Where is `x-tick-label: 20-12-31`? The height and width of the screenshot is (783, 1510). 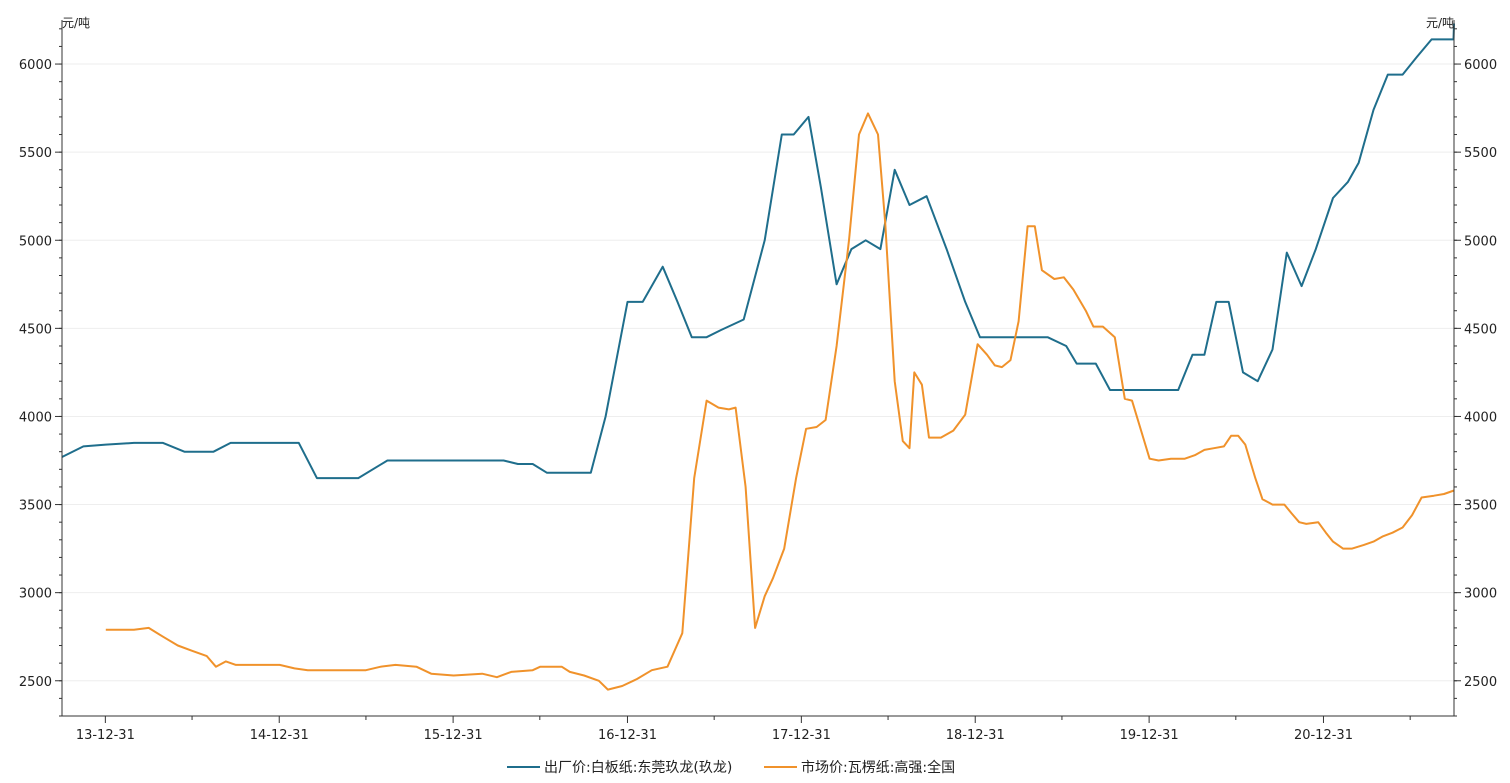
x-tick-label: 20-12-31 is located at coordinates (1323, 735).